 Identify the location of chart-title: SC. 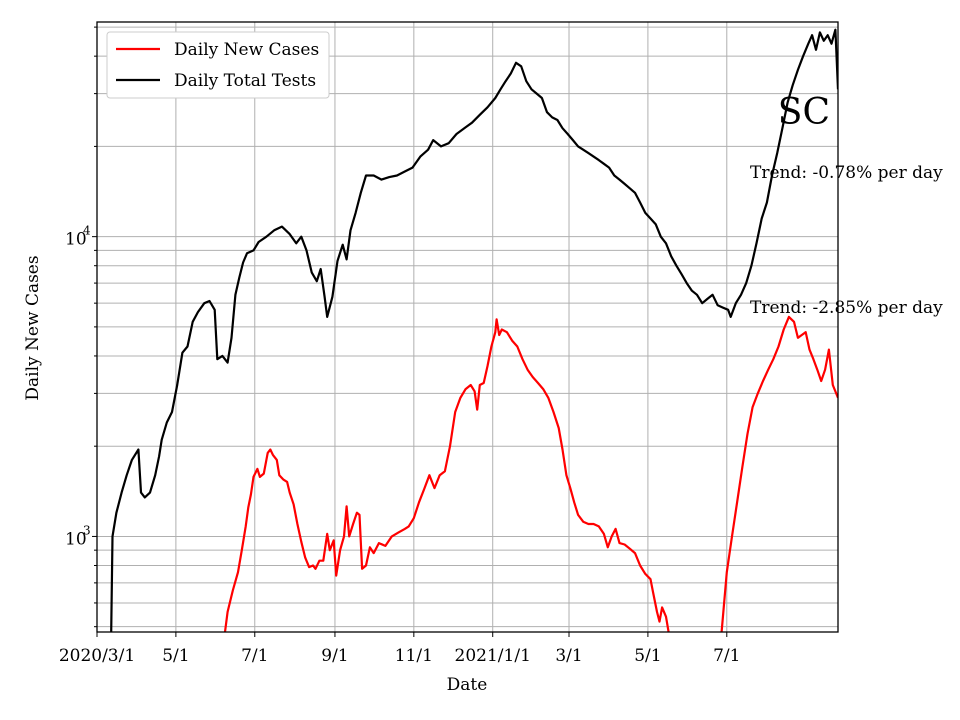
(804, 112).